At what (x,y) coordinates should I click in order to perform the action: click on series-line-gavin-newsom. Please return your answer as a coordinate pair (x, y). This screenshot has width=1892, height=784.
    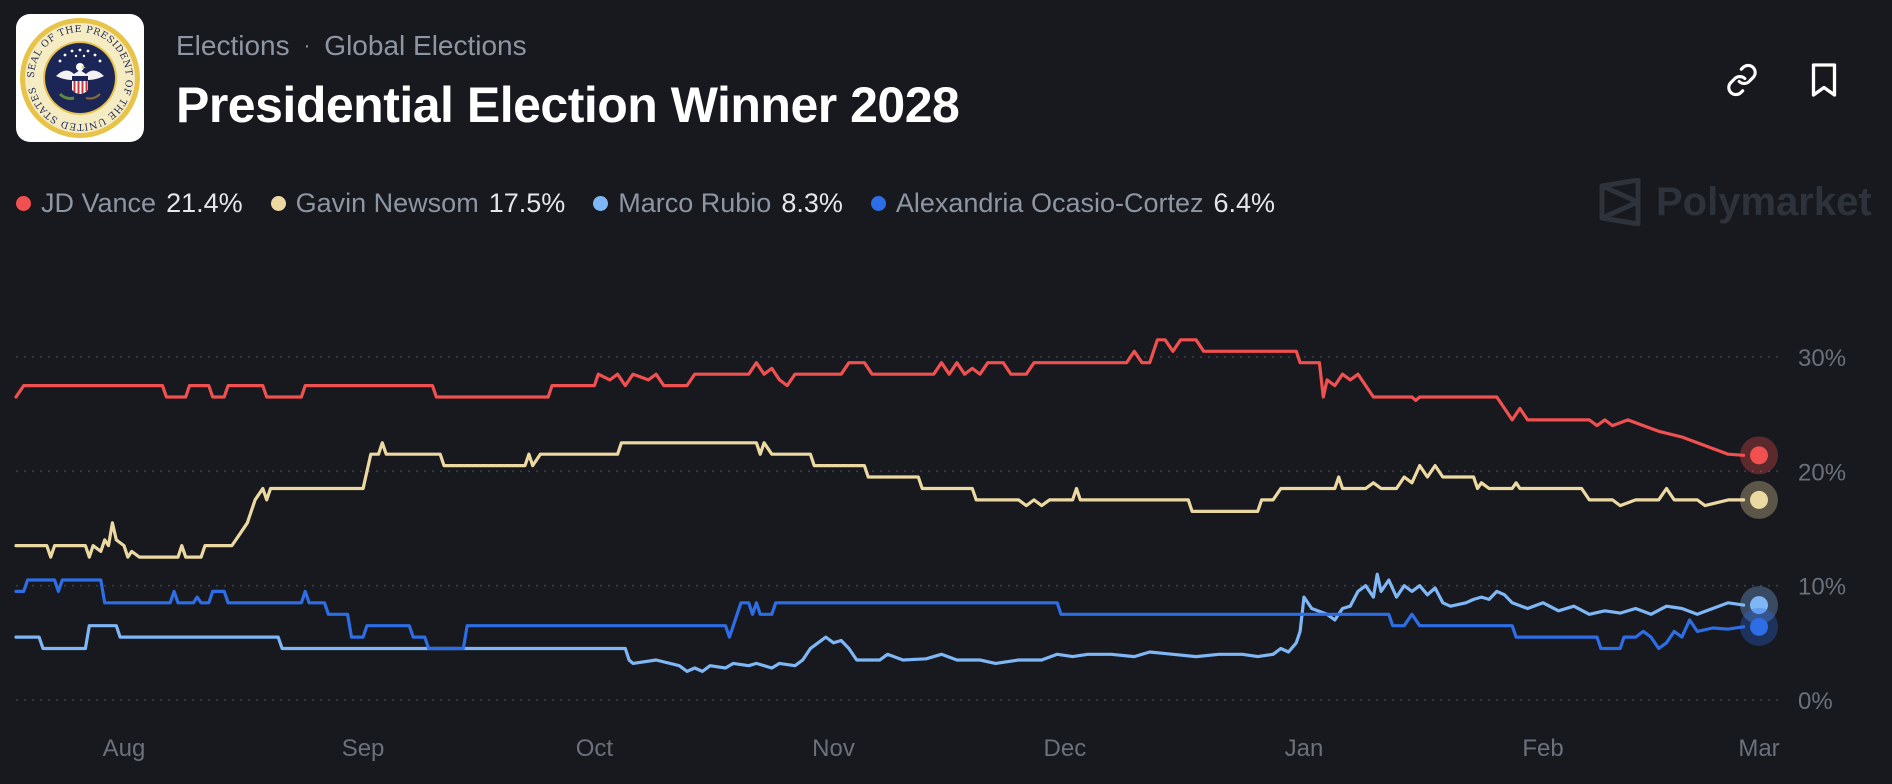
    Looking at the image, I should click on (880, 500).